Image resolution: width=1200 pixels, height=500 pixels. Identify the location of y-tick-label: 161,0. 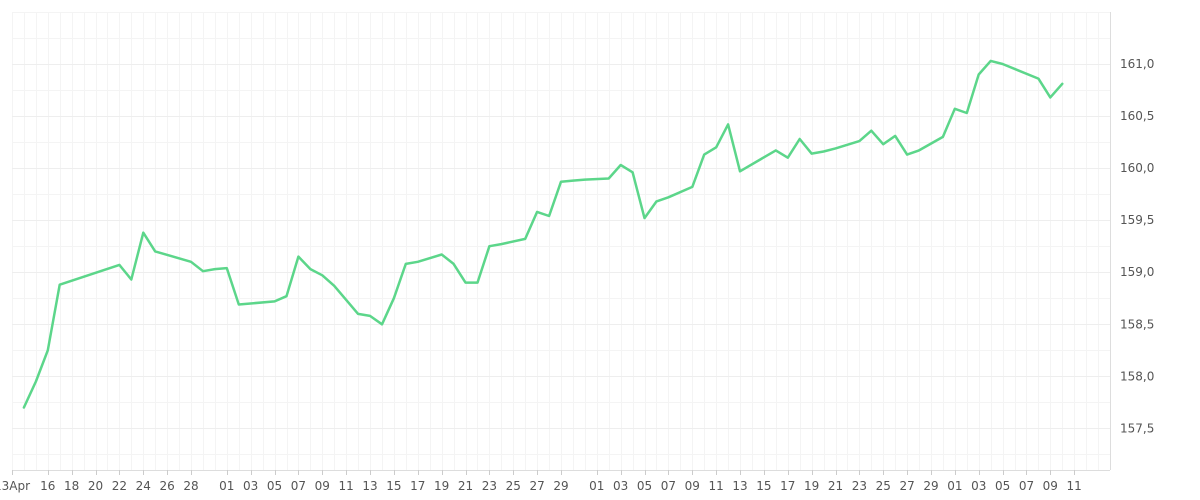
(1137, 64).